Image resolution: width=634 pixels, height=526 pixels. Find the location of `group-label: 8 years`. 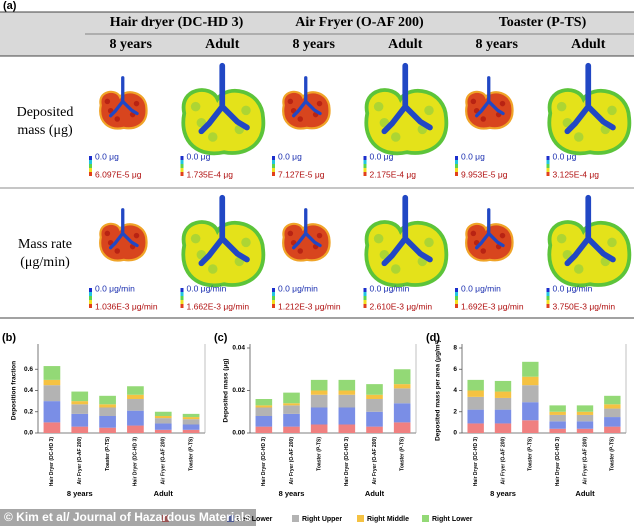

group-label: 8 years is located at coordinates (80, 493).